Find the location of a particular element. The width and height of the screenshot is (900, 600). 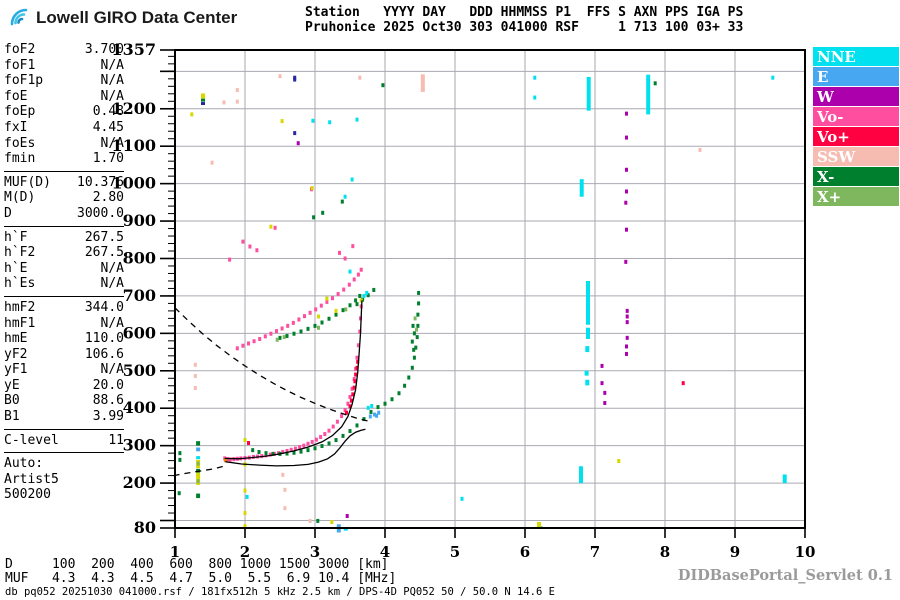

param-row-mufd: MUF(D) 10.376 is located at coordinates (64, 183).